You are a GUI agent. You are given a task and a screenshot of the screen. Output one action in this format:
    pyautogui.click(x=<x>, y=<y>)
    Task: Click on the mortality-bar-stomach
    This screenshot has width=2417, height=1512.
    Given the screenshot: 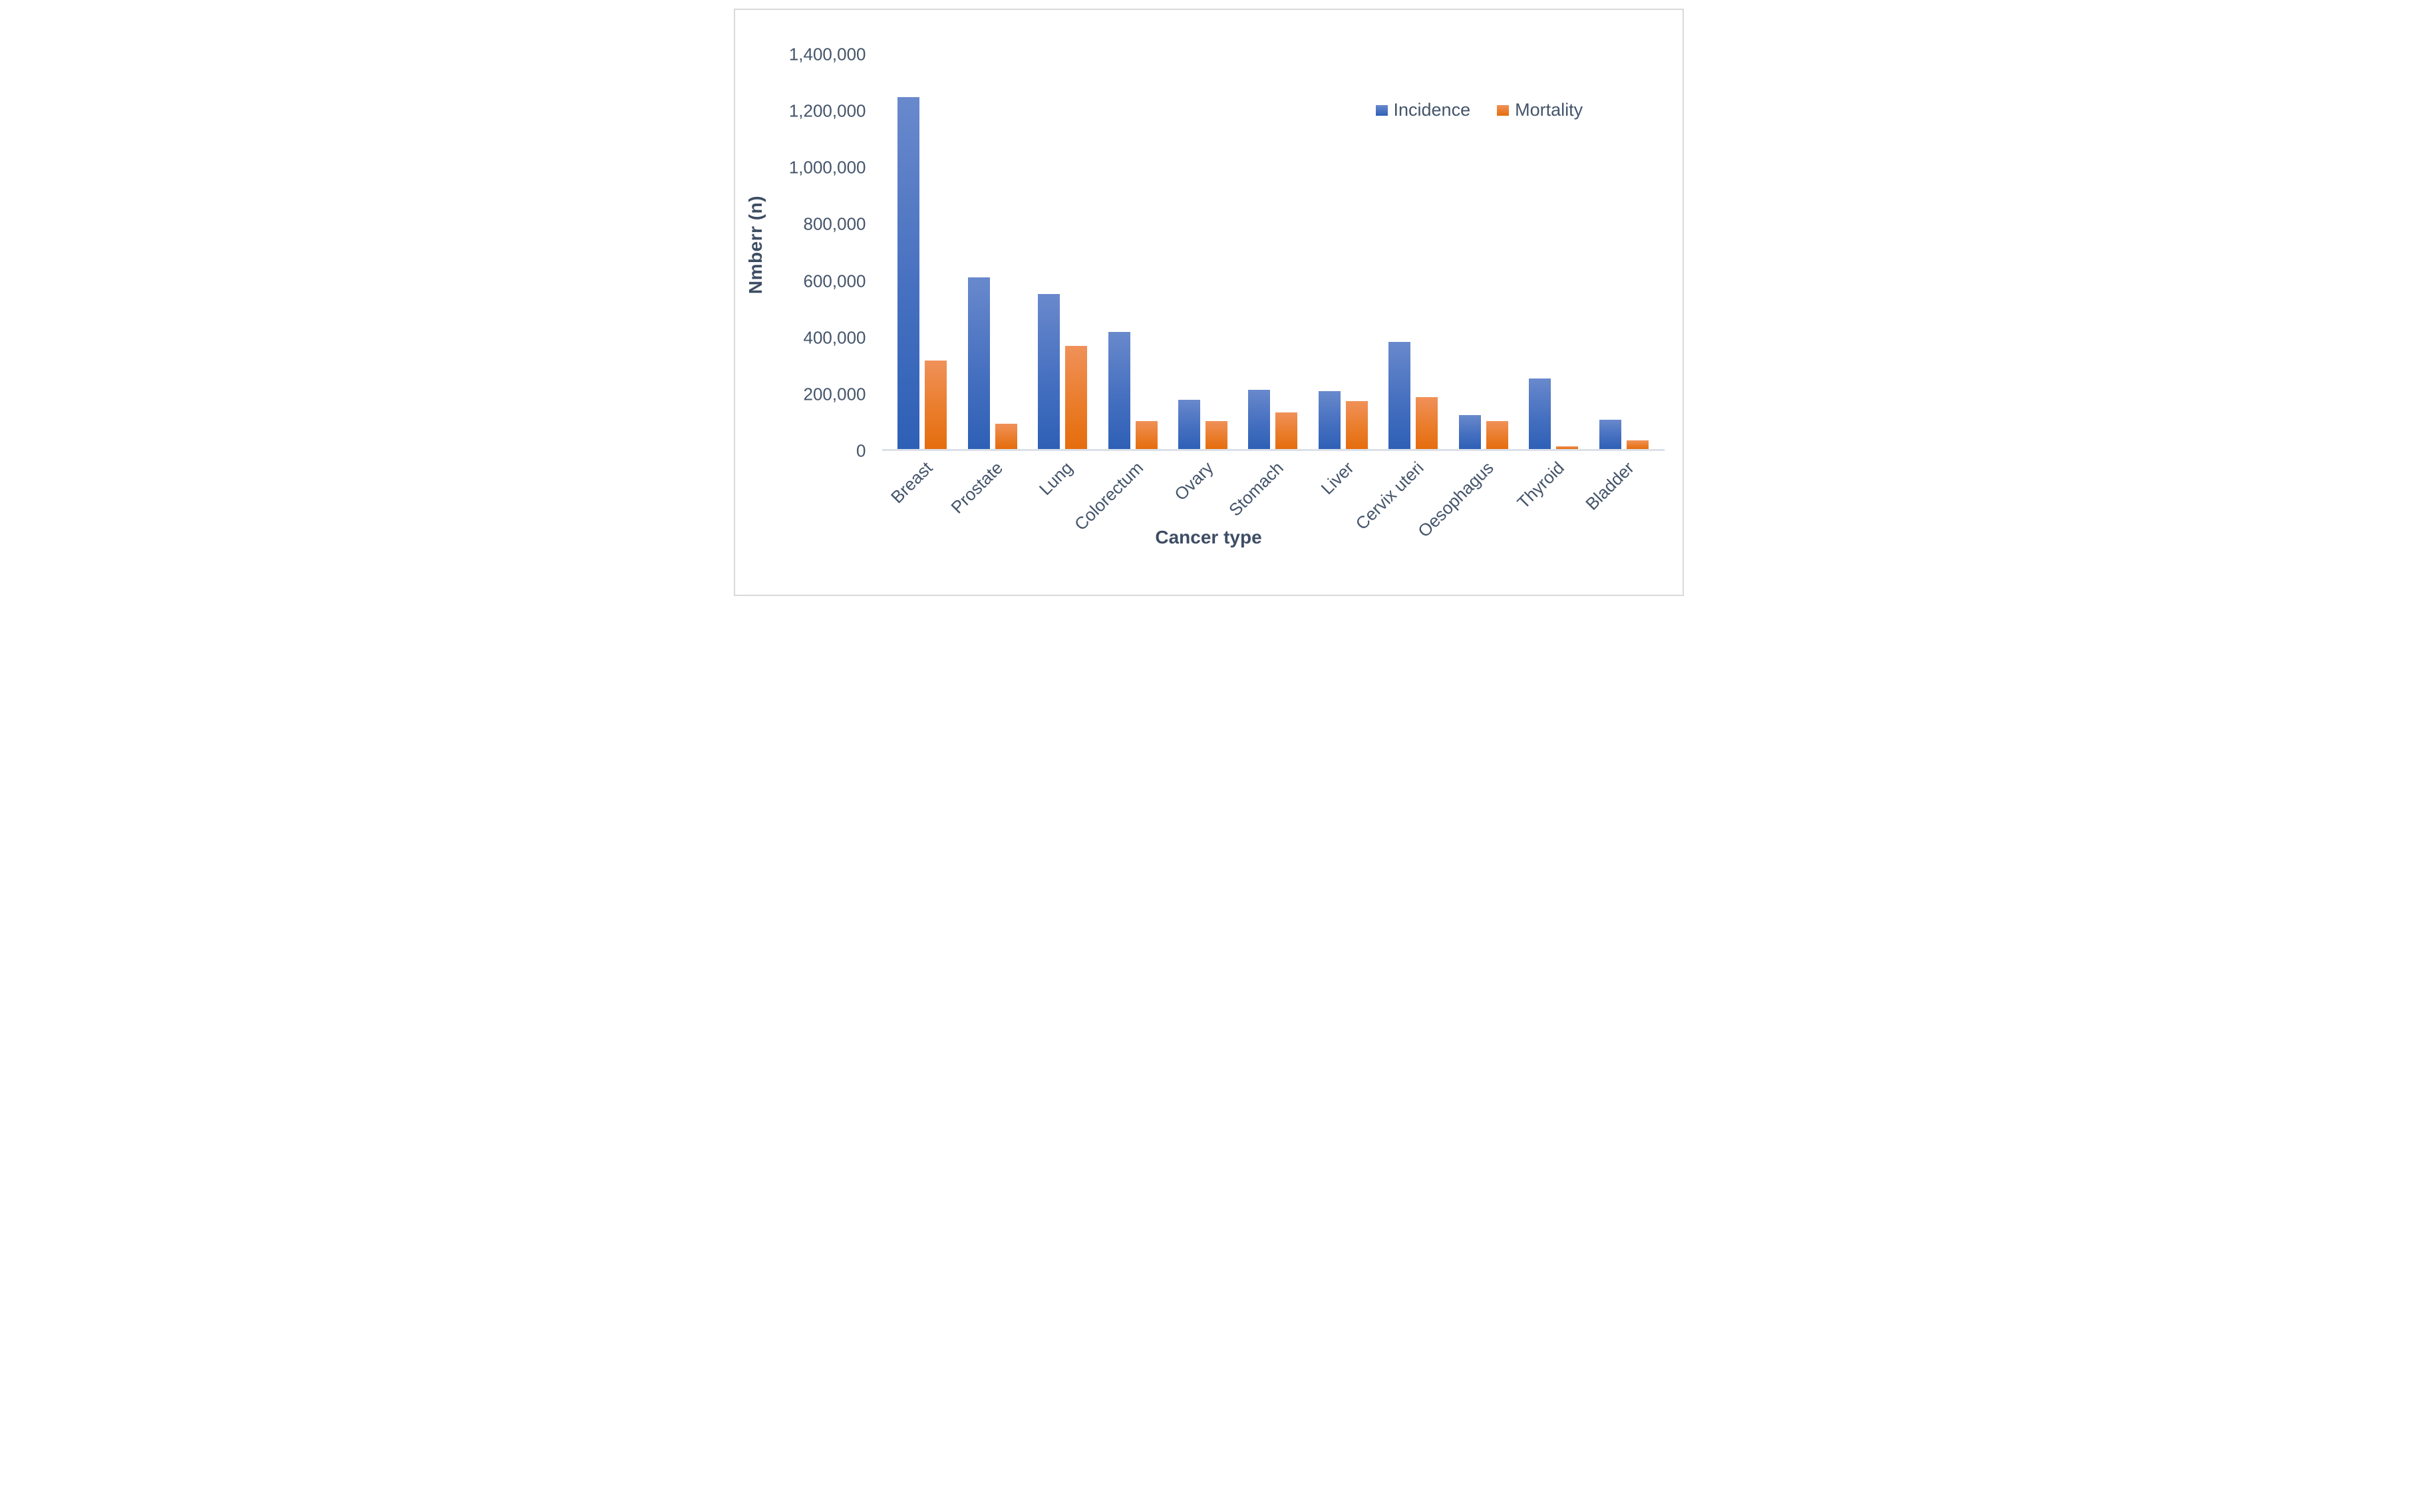 What is the action you would take?
    pyautogui.click(x=1286, y=430)
    